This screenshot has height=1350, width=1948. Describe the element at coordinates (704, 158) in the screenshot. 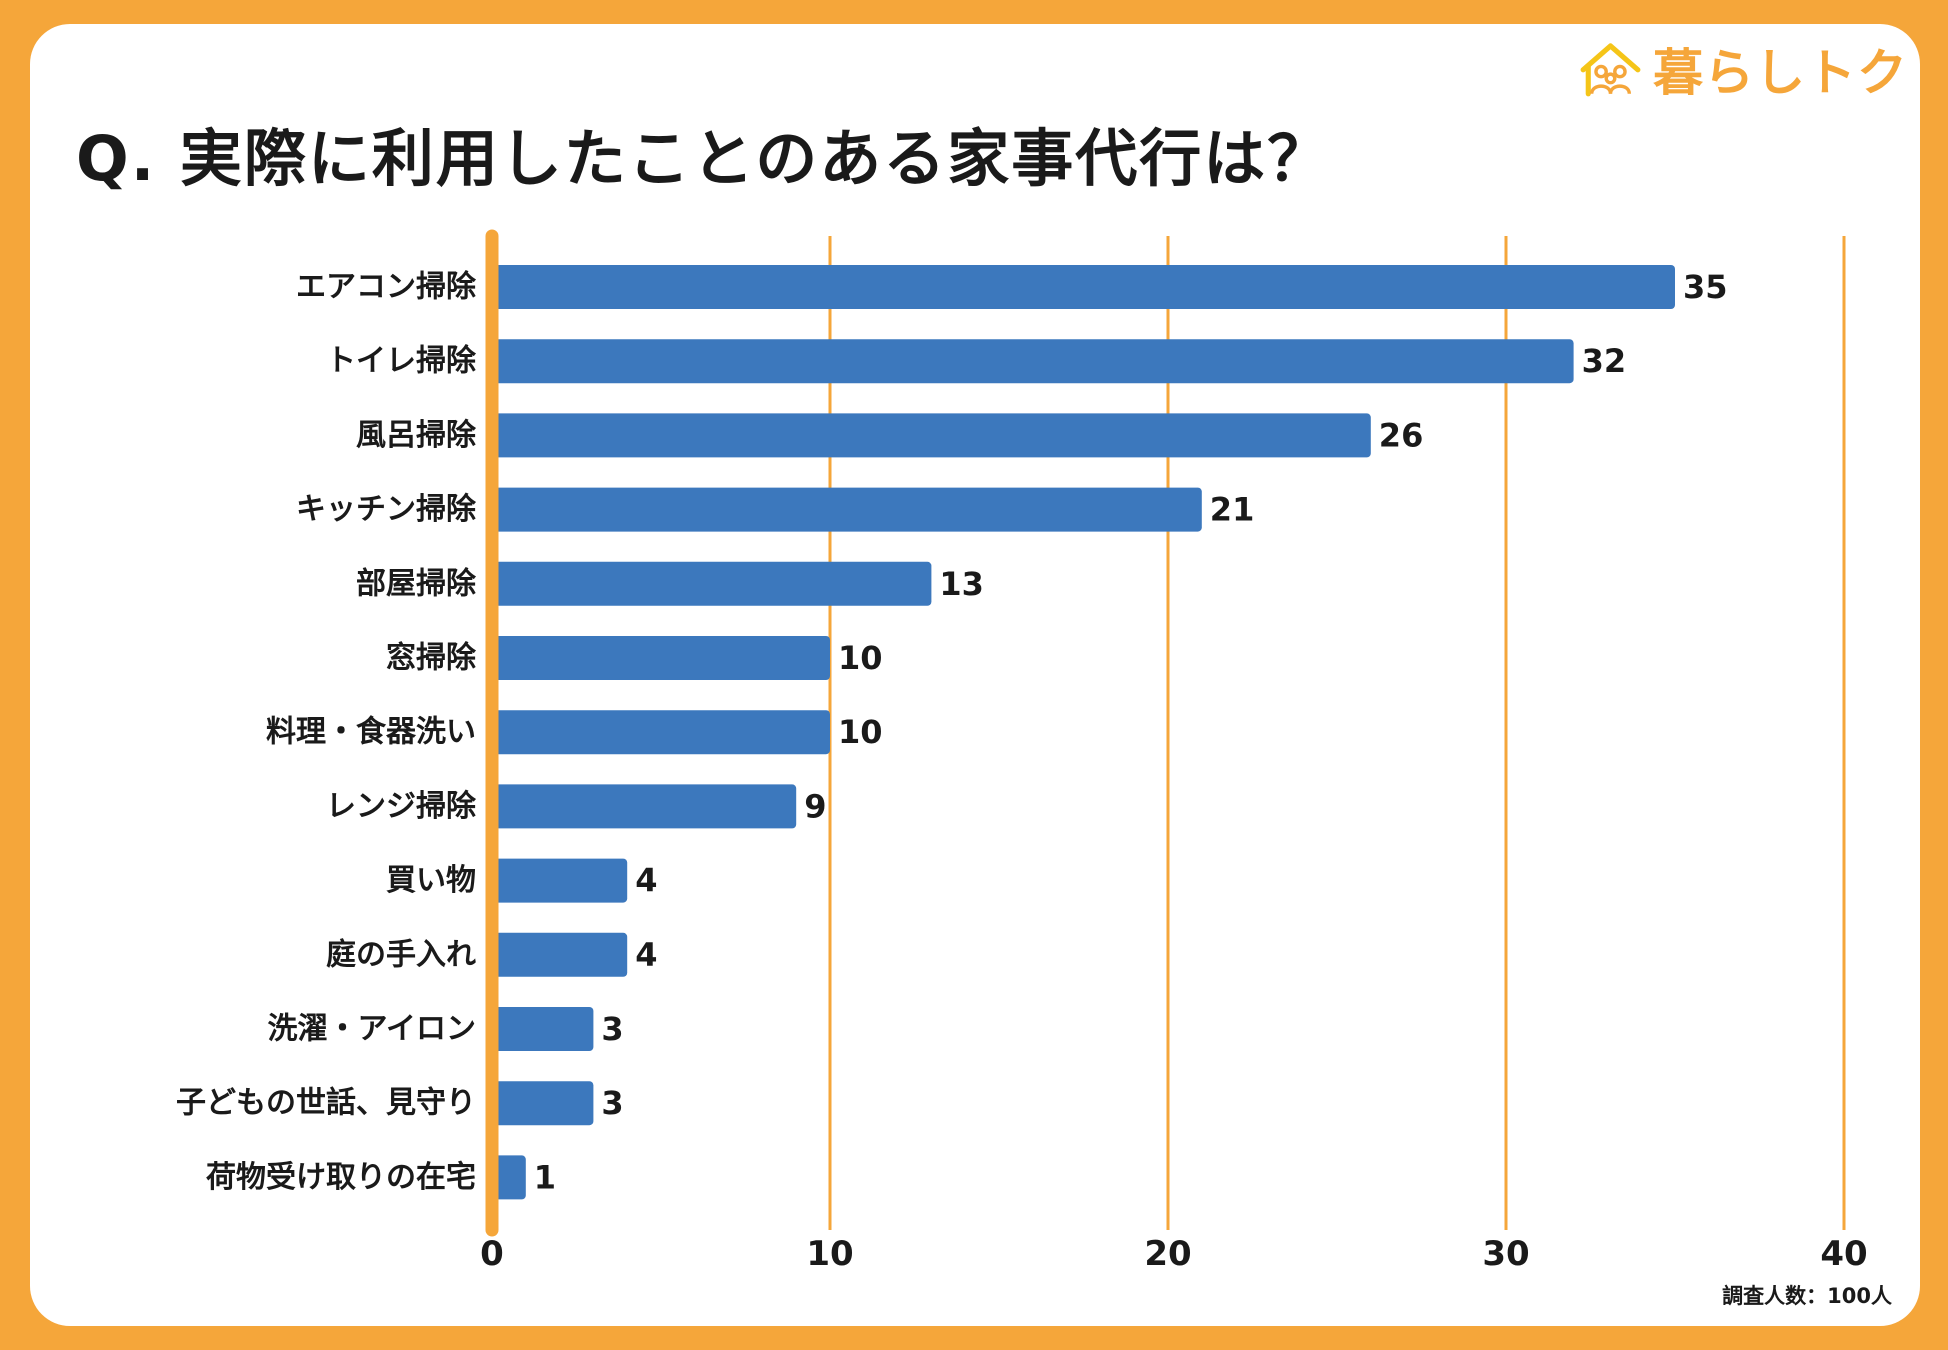

I see `page-title: Q. 実際に利用したことのある家事代行は？` at that location.